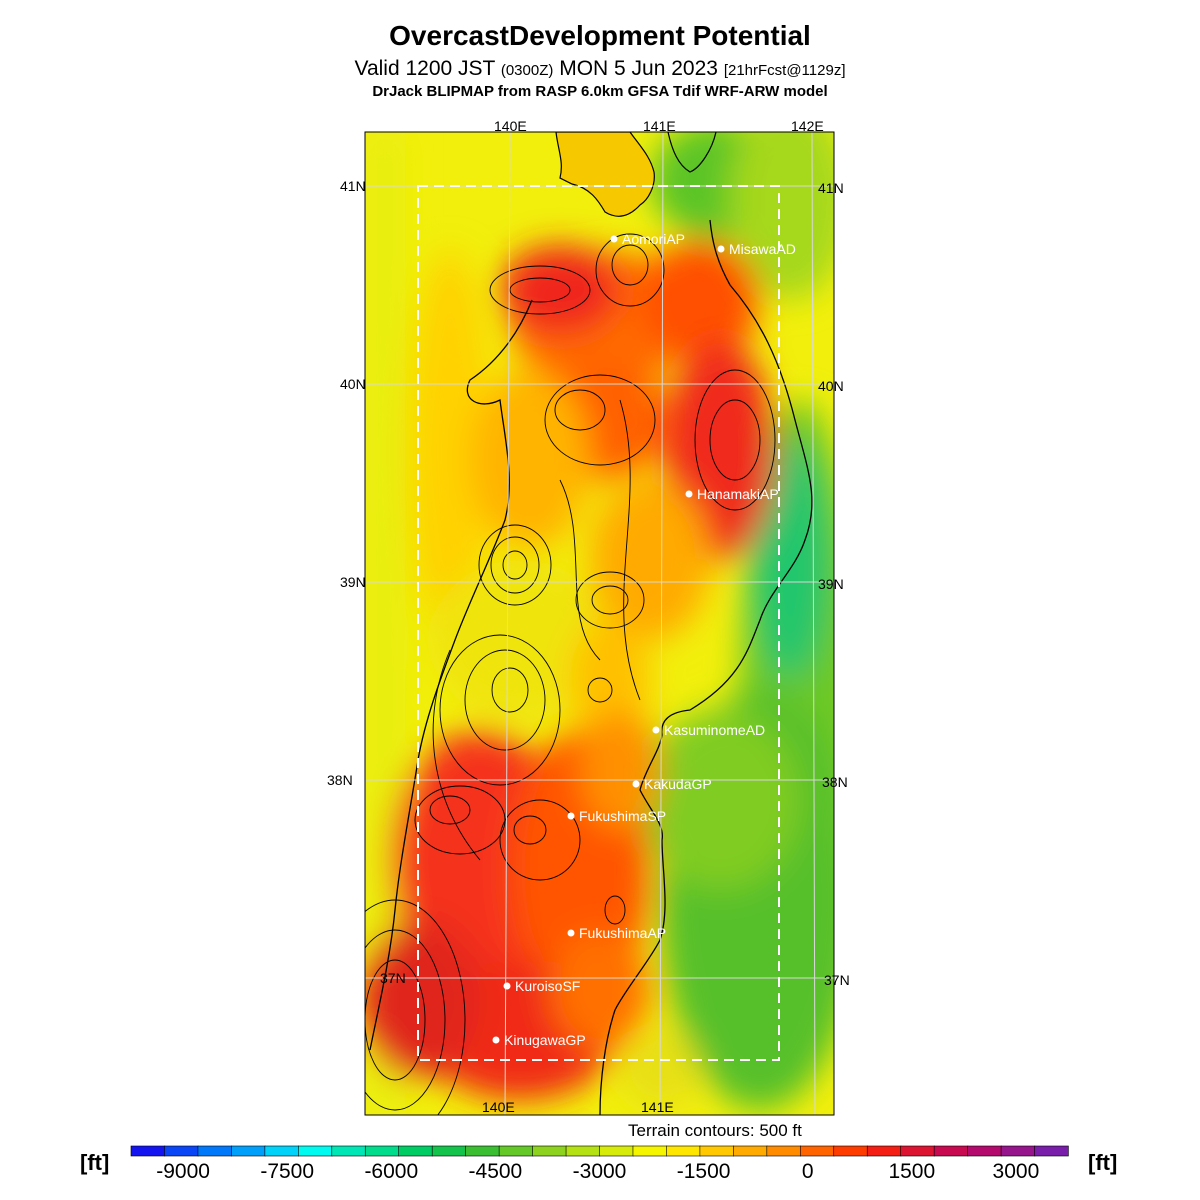  I want to click on lon-label-top: 140E, so click(510, 126).